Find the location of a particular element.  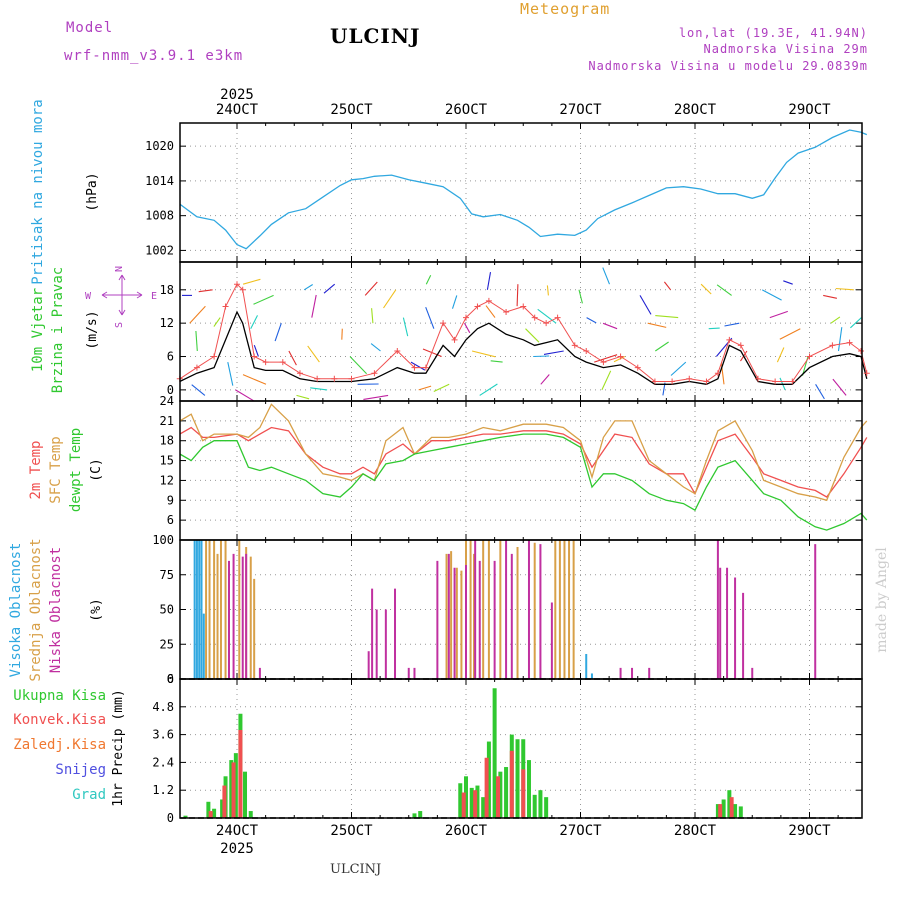

precip-ylabel: 1hr Precip (mm) is located at coordinates (118, 747).